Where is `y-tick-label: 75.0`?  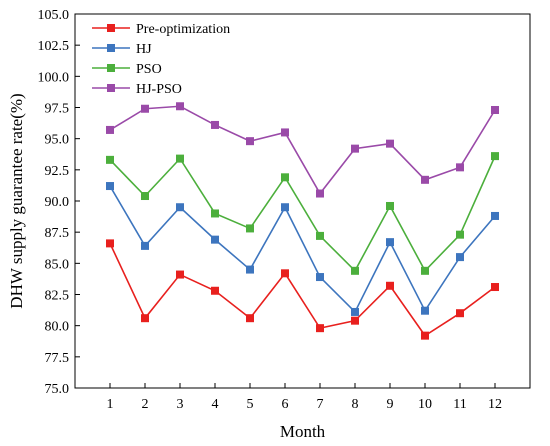
y-tick-label: 75.0 is located at coordinates (57, 389).